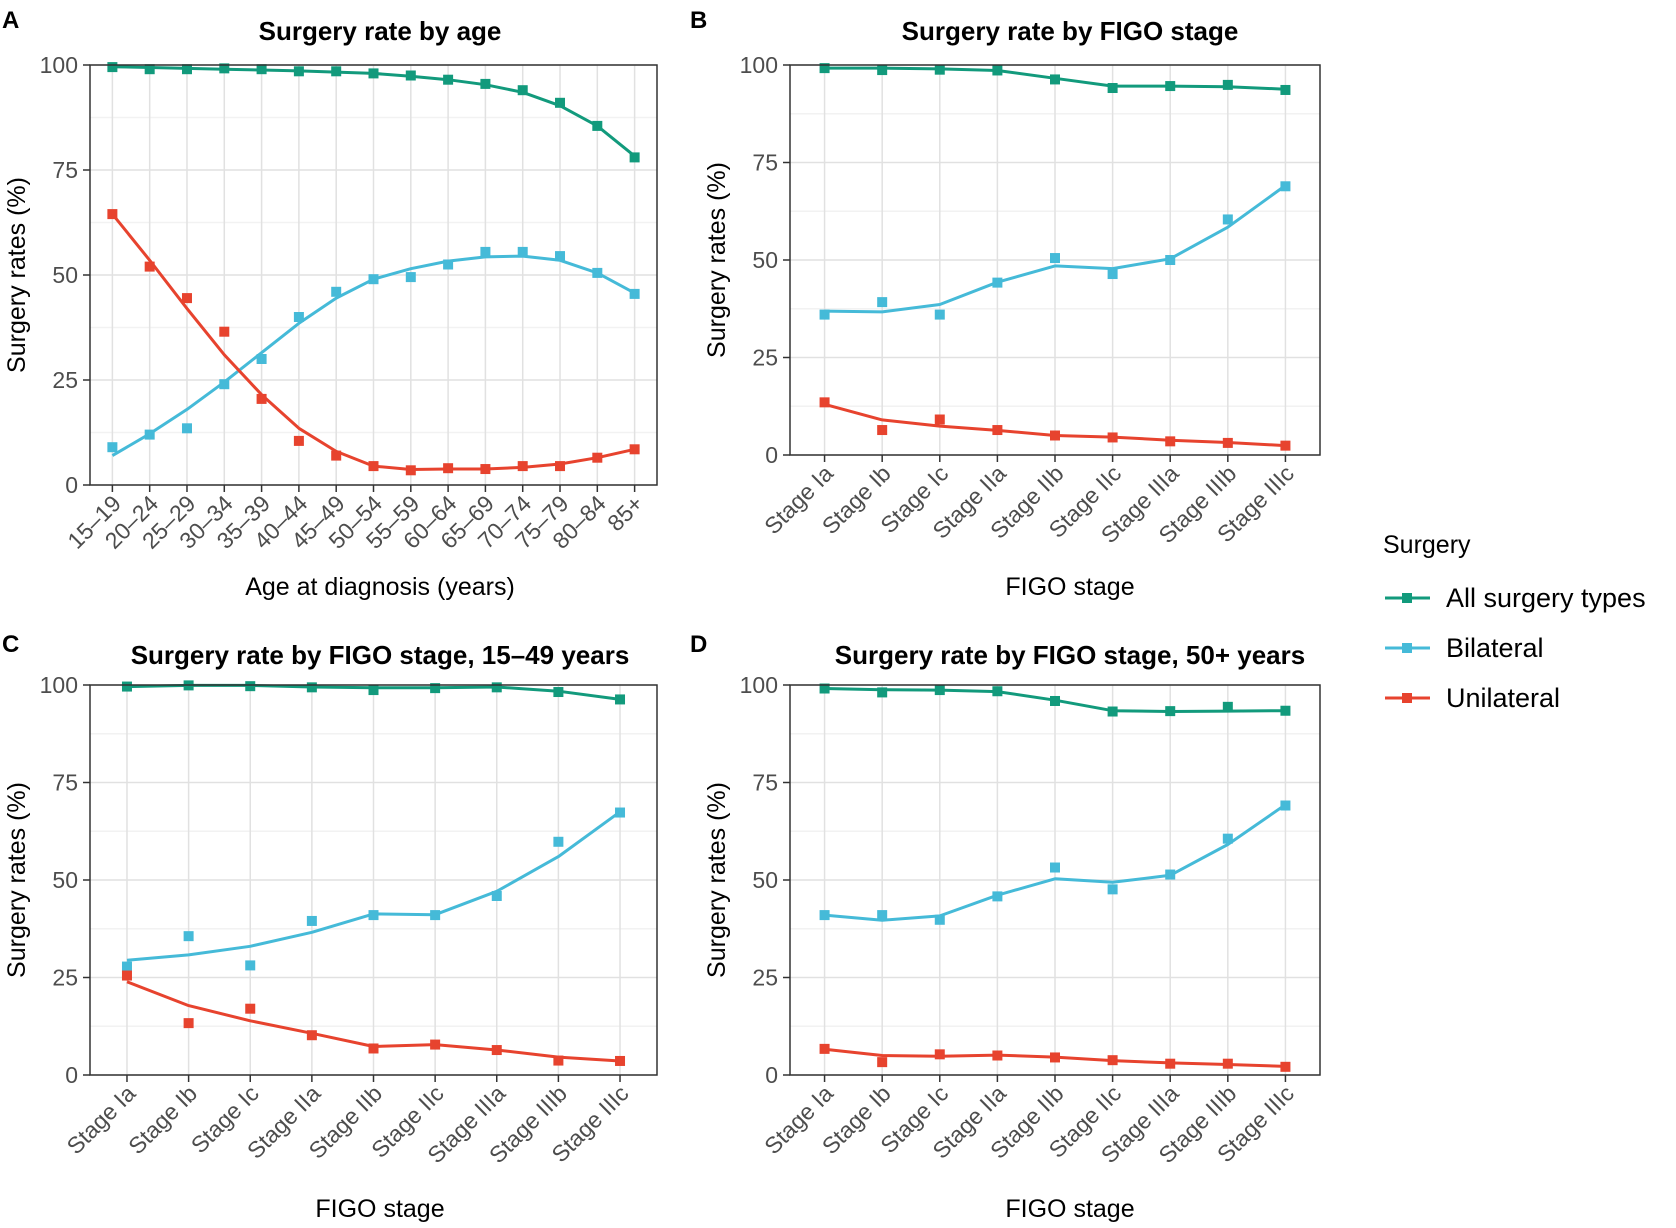  I want to click on legend-item-unilateral: Unilateral, so click(1472, 698).